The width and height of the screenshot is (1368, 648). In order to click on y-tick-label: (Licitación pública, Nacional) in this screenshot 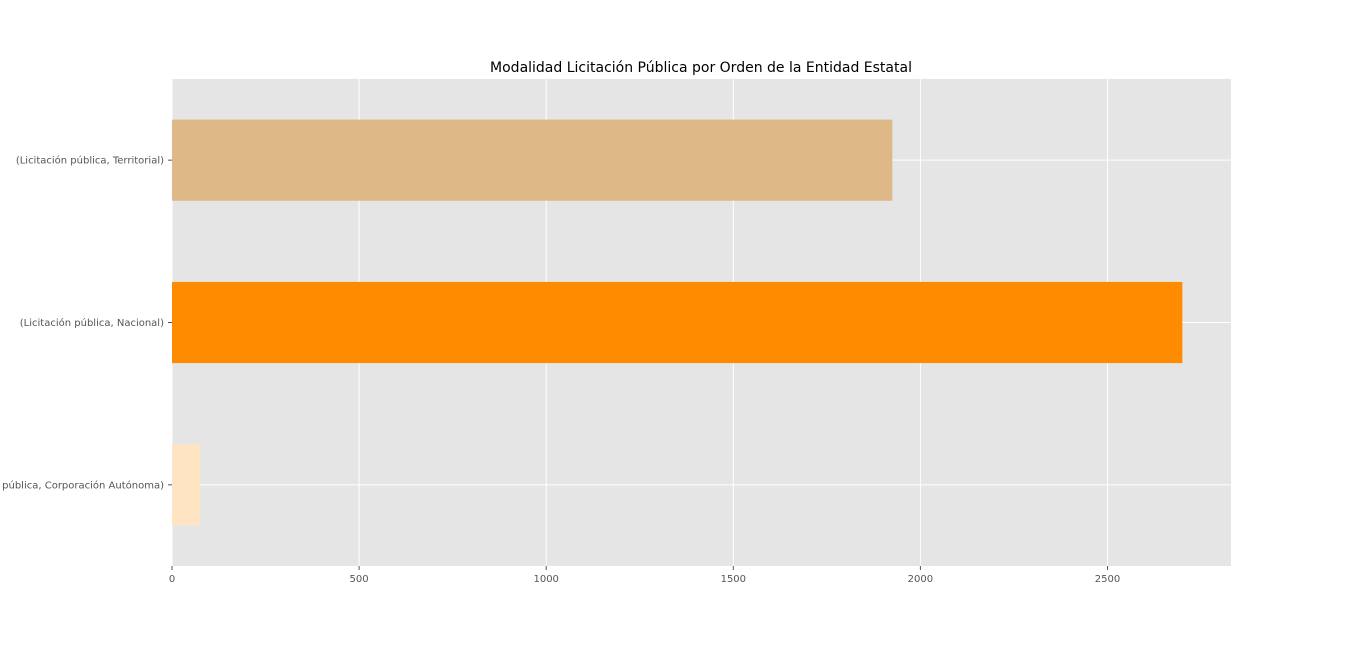, I will do `click(92, 323)`.